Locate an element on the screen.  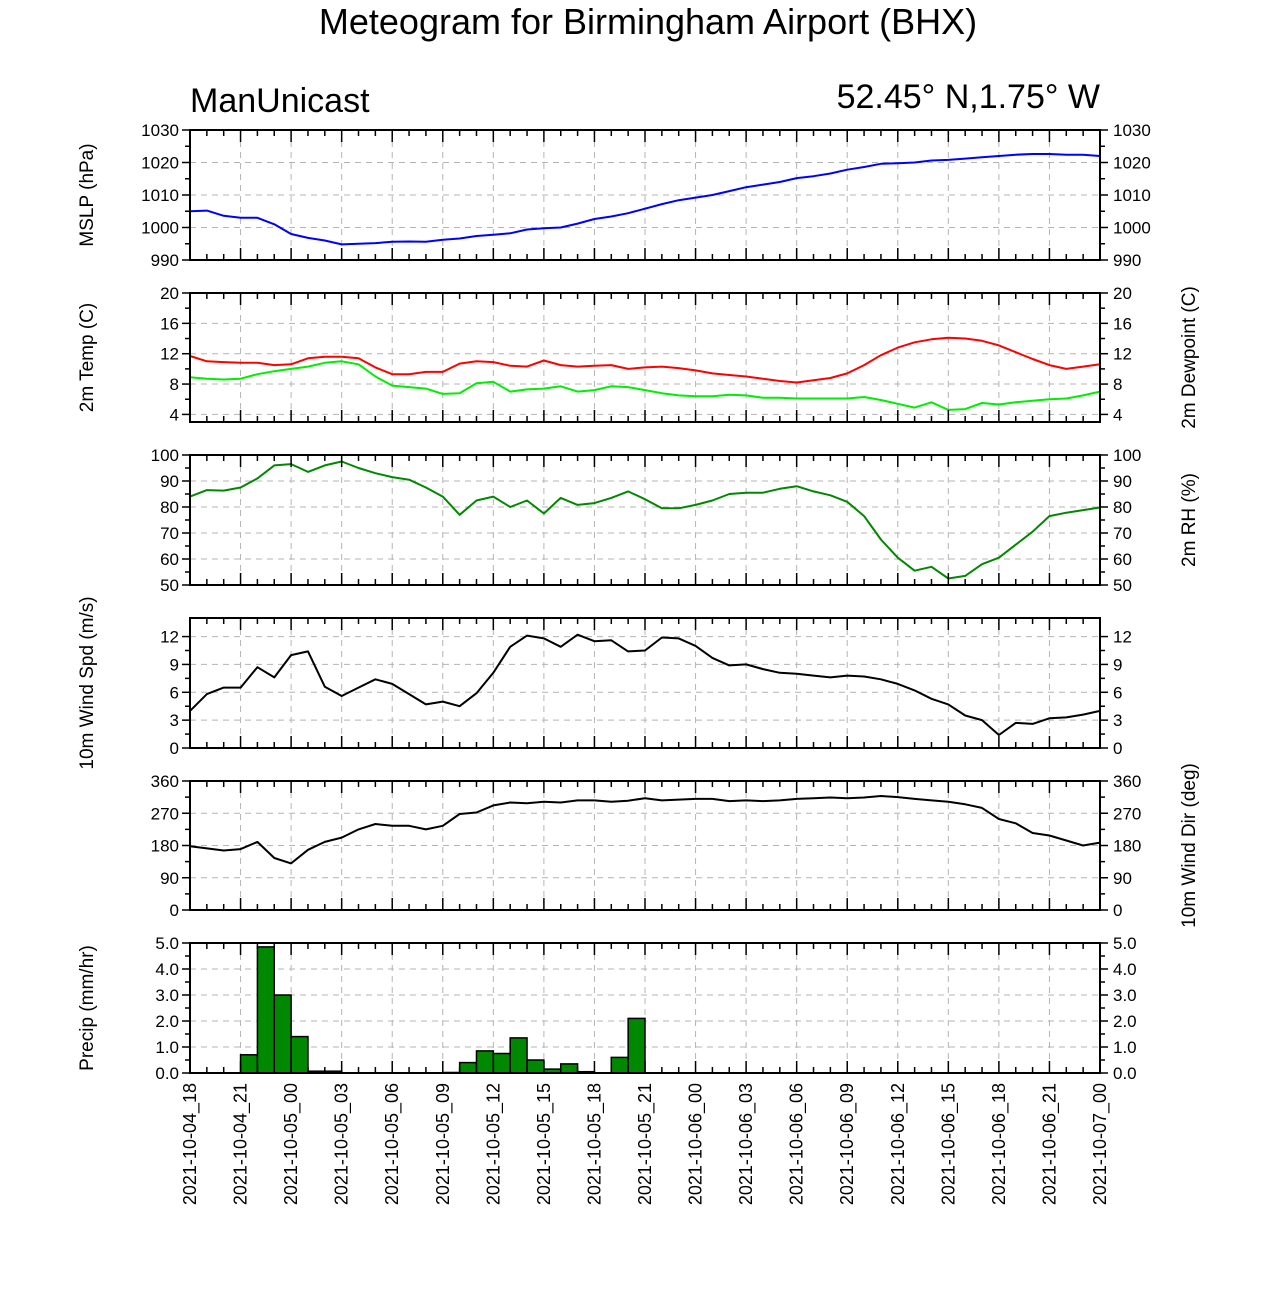
y-tick-label-right: 9 is located at coordinates (1117, 664).